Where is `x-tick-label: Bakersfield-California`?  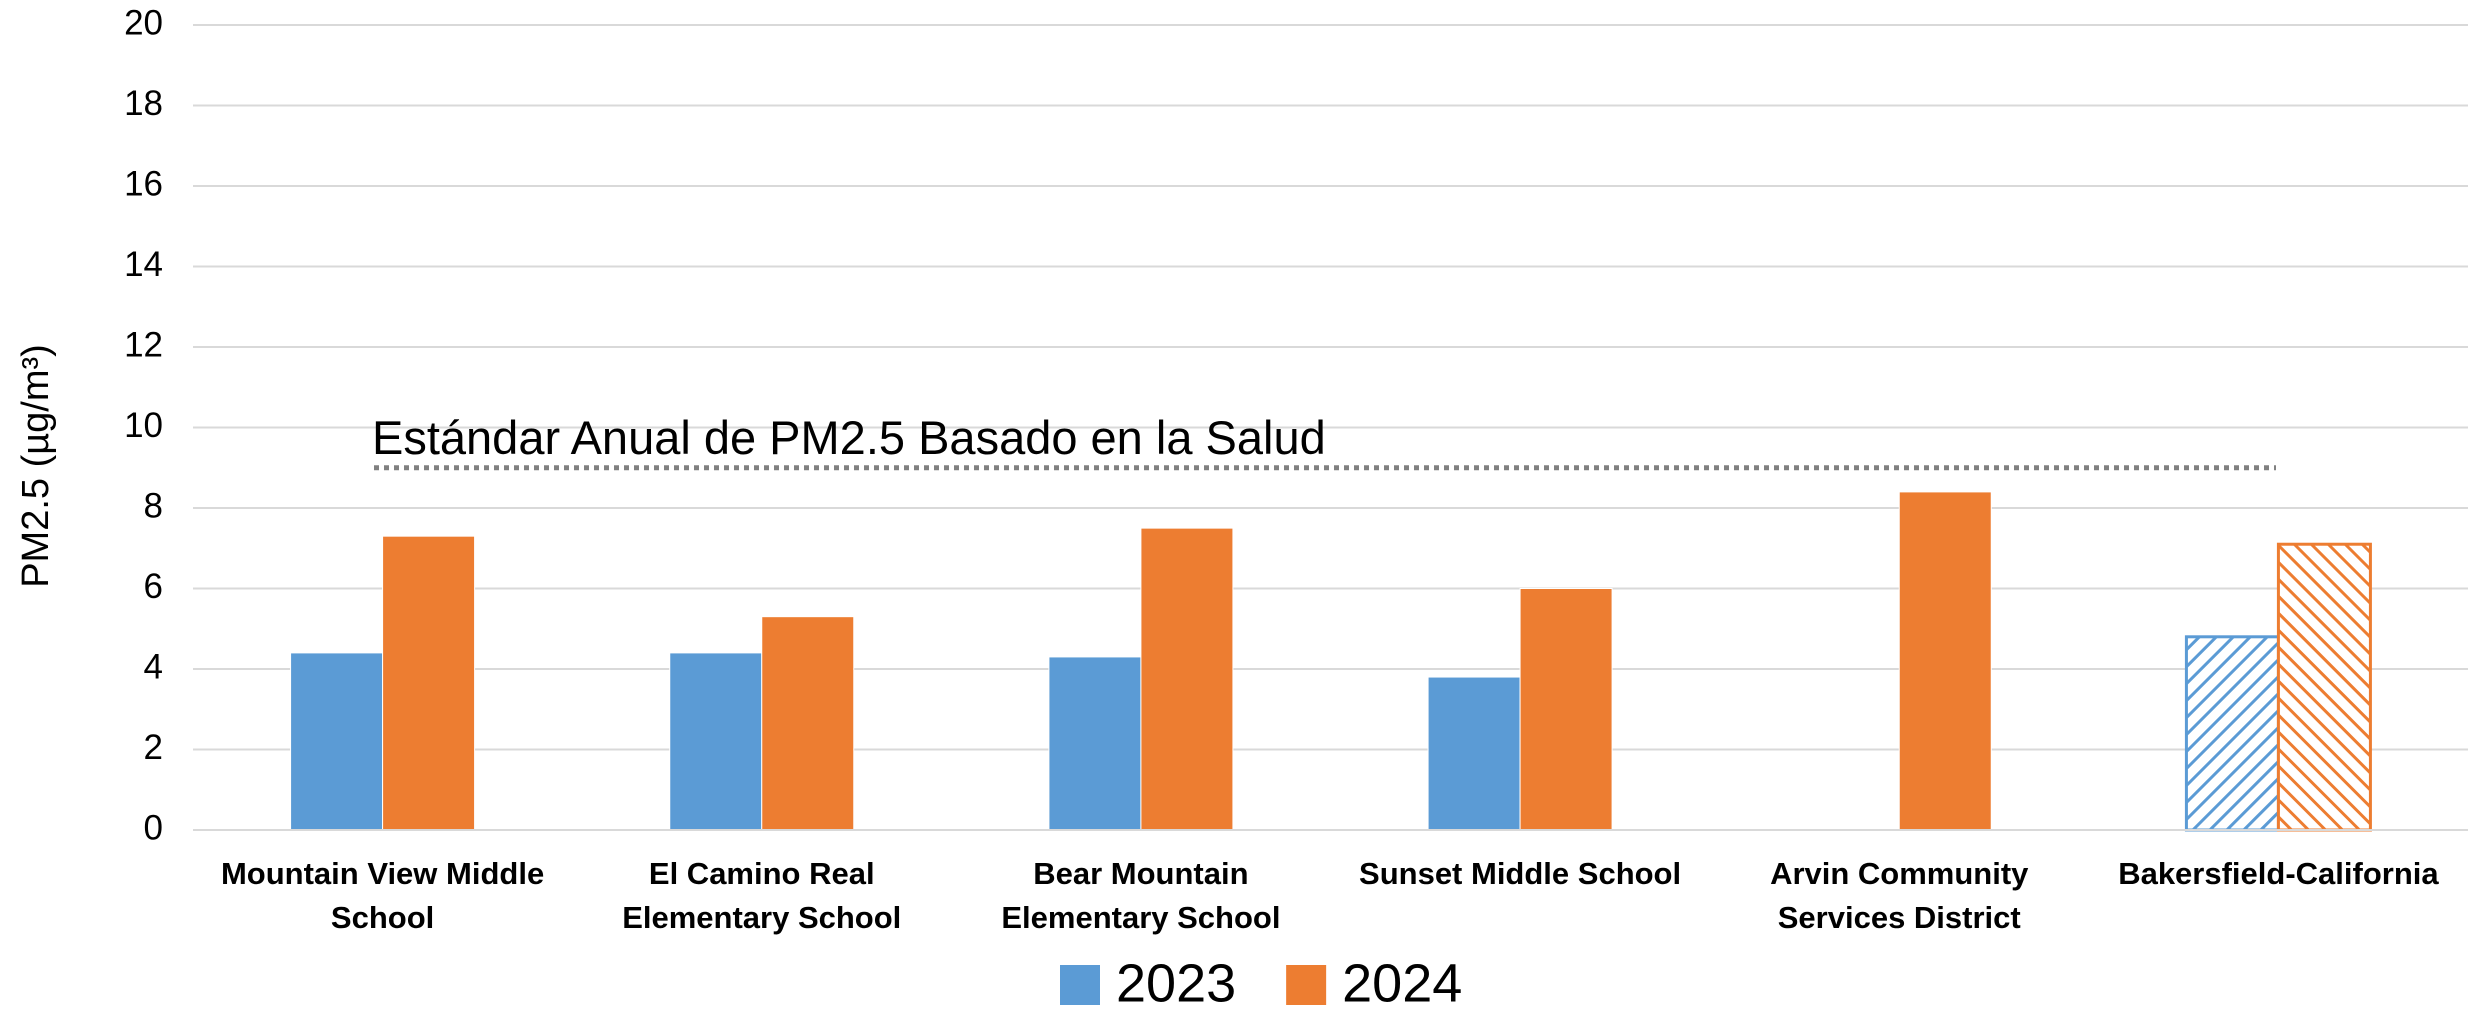 x-tick-label: Bakersfield-California is located at coordinates (2278, 873).